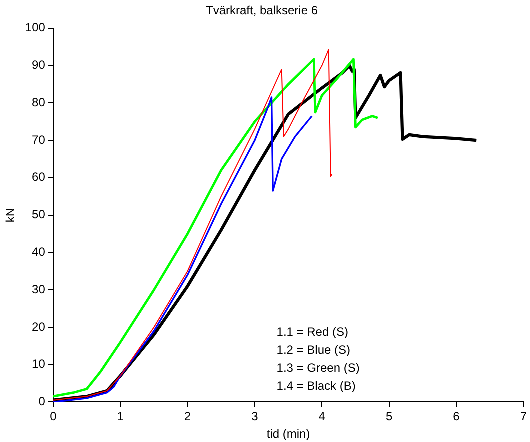  Describe the element at coordinates (322, 417) in the screenshot. I see `x-tick-label: 4` at that location.